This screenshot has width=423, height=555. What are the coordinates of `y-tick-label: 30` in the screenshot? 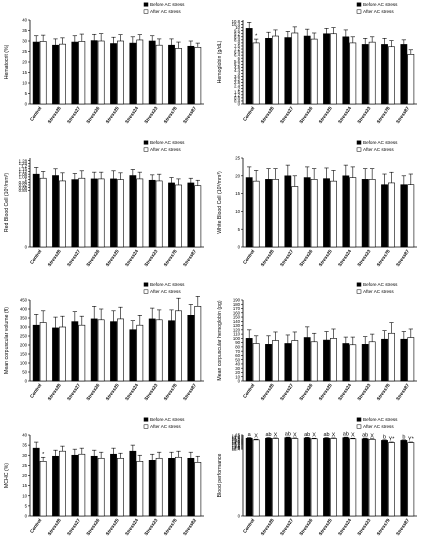 It's located at (24, 41).